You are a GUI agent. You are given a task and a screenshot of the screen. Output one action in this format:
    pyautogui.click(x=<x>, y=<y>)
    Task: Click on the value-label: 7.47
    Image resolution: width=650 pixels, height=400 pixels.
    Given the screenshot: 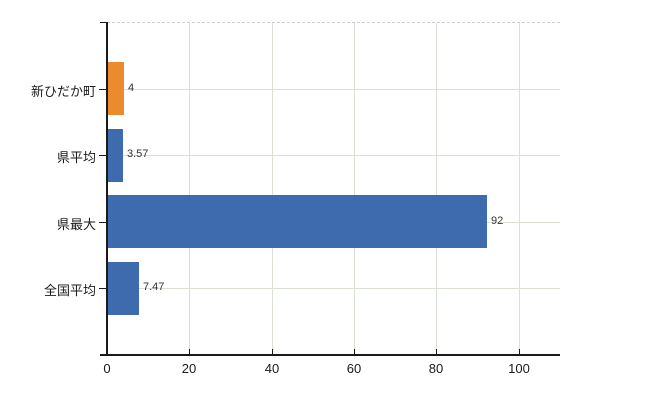 What is the action you would take?
    pyautogui.click(x=154, y=287)
    